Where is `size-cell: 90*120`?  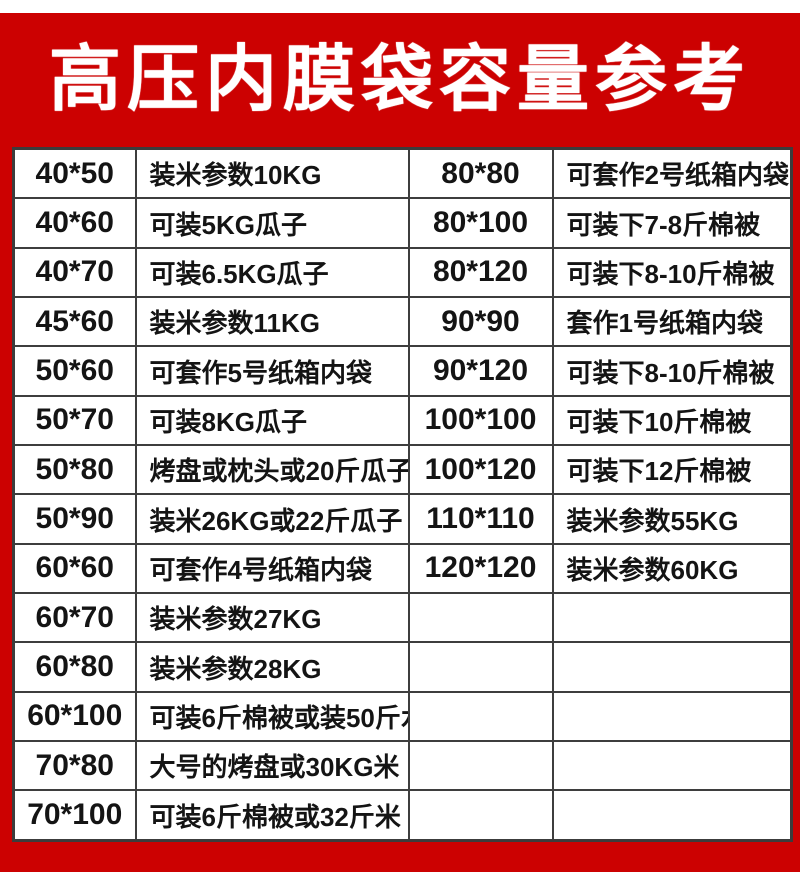 size-cell: 90*120 is located at coordinates (480, 371).